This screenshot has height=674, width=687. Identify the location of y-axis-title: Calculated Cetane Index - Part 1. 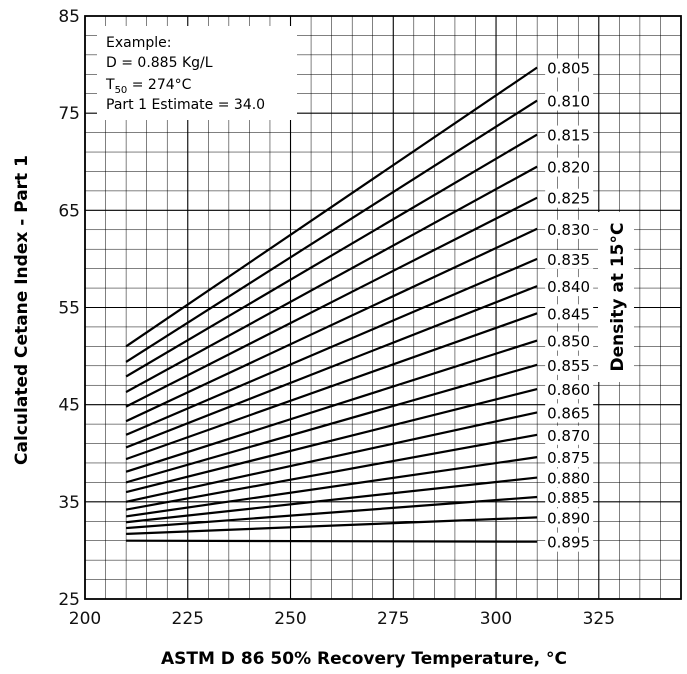
(22, 310).